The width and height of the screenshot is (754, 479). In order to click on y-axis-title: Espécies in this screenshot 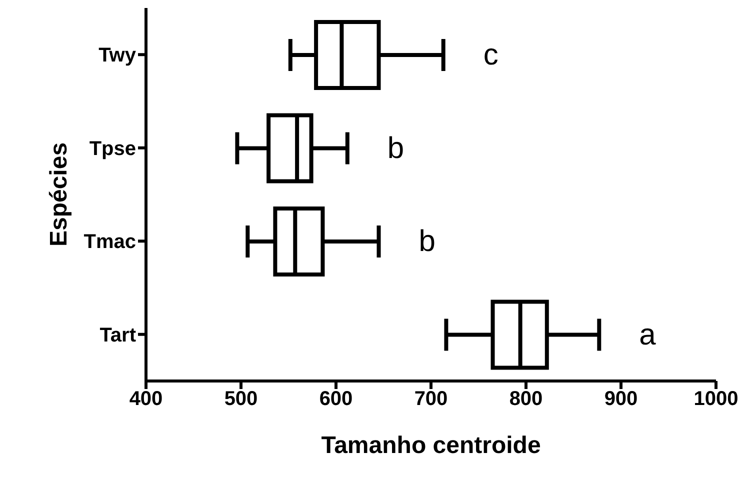, I will do `click(59, 194)`.